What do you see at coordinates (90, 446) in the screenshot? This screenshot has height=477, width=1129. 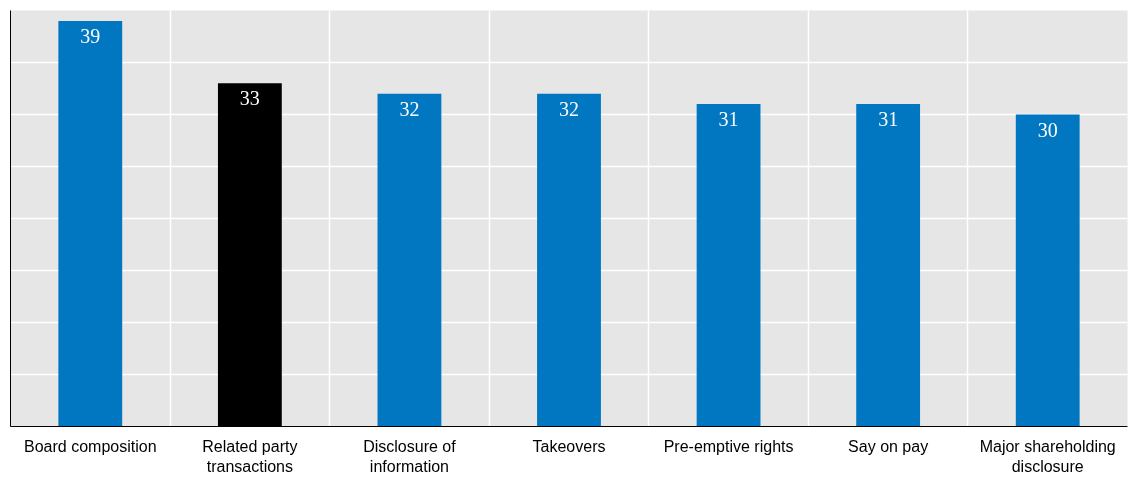 I see `x-tick-label: Board composition` at bounding box center [90, 446].